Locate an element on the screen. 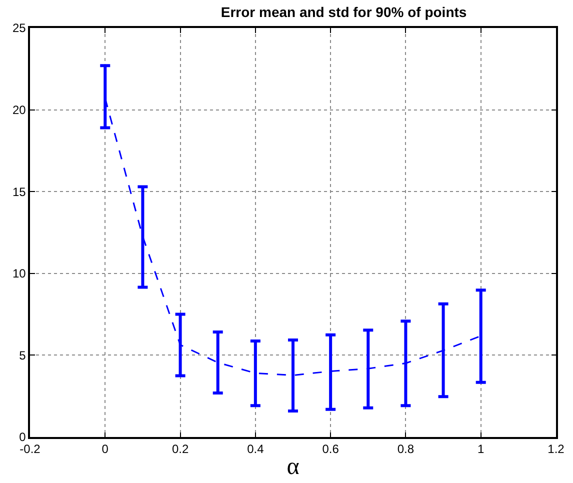 The height and width of the screenshot is (483, 573). y-tick-label: 0 is located at coordinates (22, 437).